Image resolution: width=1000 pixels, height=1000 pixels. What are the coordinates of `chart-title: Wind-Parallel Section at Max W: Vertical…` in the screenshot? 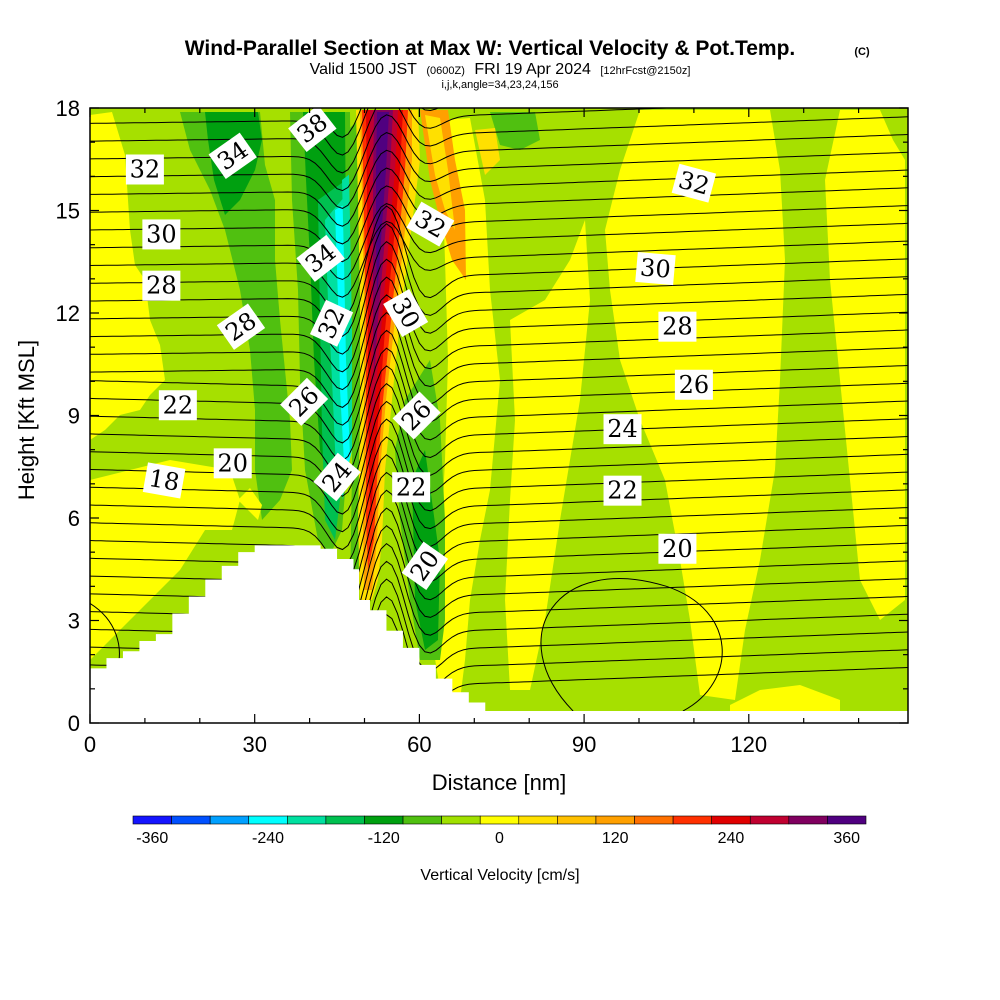 It's located at (490, 48).